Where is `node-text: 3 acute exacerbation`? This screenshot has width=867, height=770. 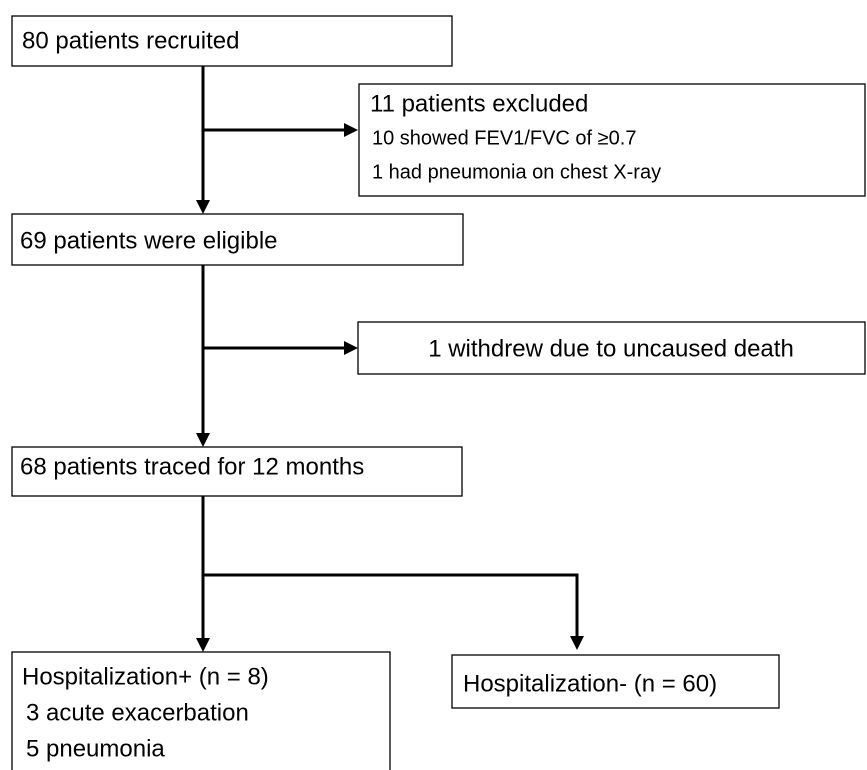 node-text: 3 acute exacerbation is located at coordinates (137, 712).